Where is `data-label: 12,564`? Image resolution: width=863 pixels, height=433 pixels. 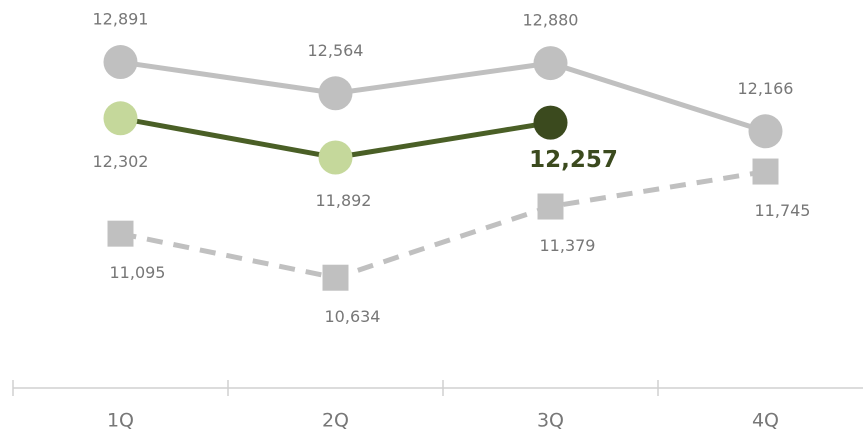 data-label: 12,564 is located at coordinates (336, 50).